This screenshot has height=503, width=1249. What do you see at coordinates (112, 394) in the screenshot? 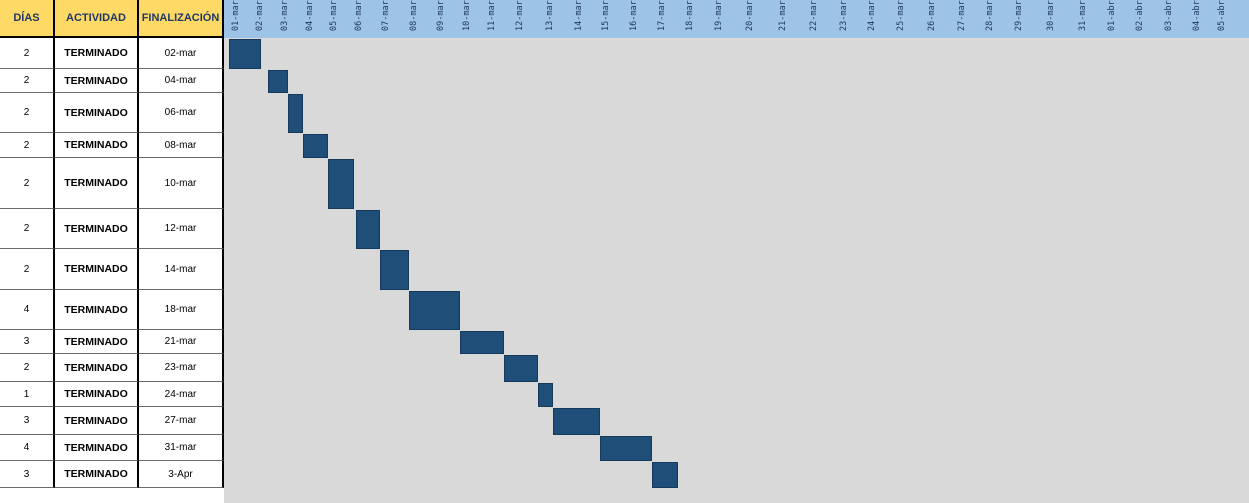
I see `table-row: 1 TERMINADO 24-mar` at bounding box center [112, 394].